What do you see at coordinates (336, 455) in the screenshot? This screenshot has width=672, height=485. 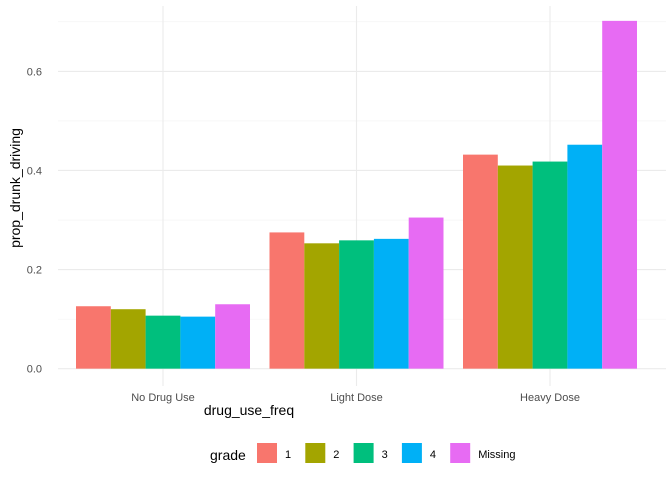 I see `legend-label: 2` at bounding box center [336, 455].